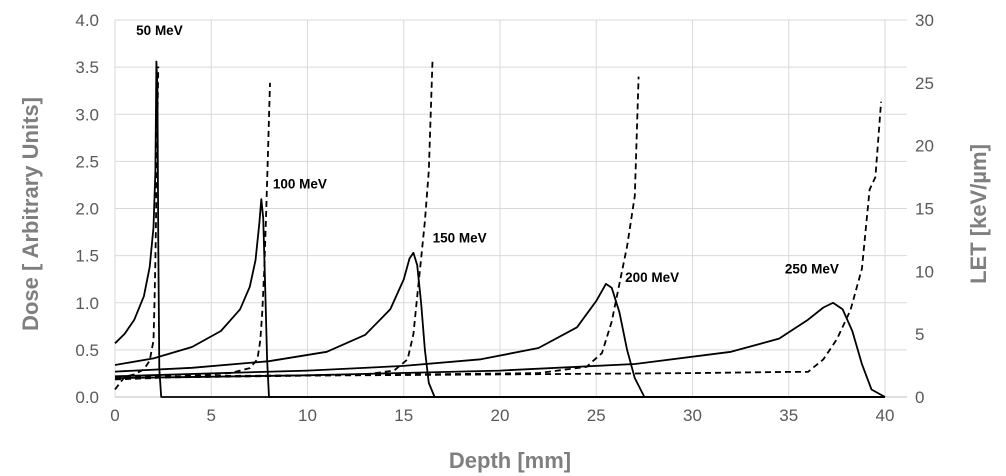 This screenshot has height=476, width=1006. I want to click on y2-tick-label: 25, so click(924, 83).